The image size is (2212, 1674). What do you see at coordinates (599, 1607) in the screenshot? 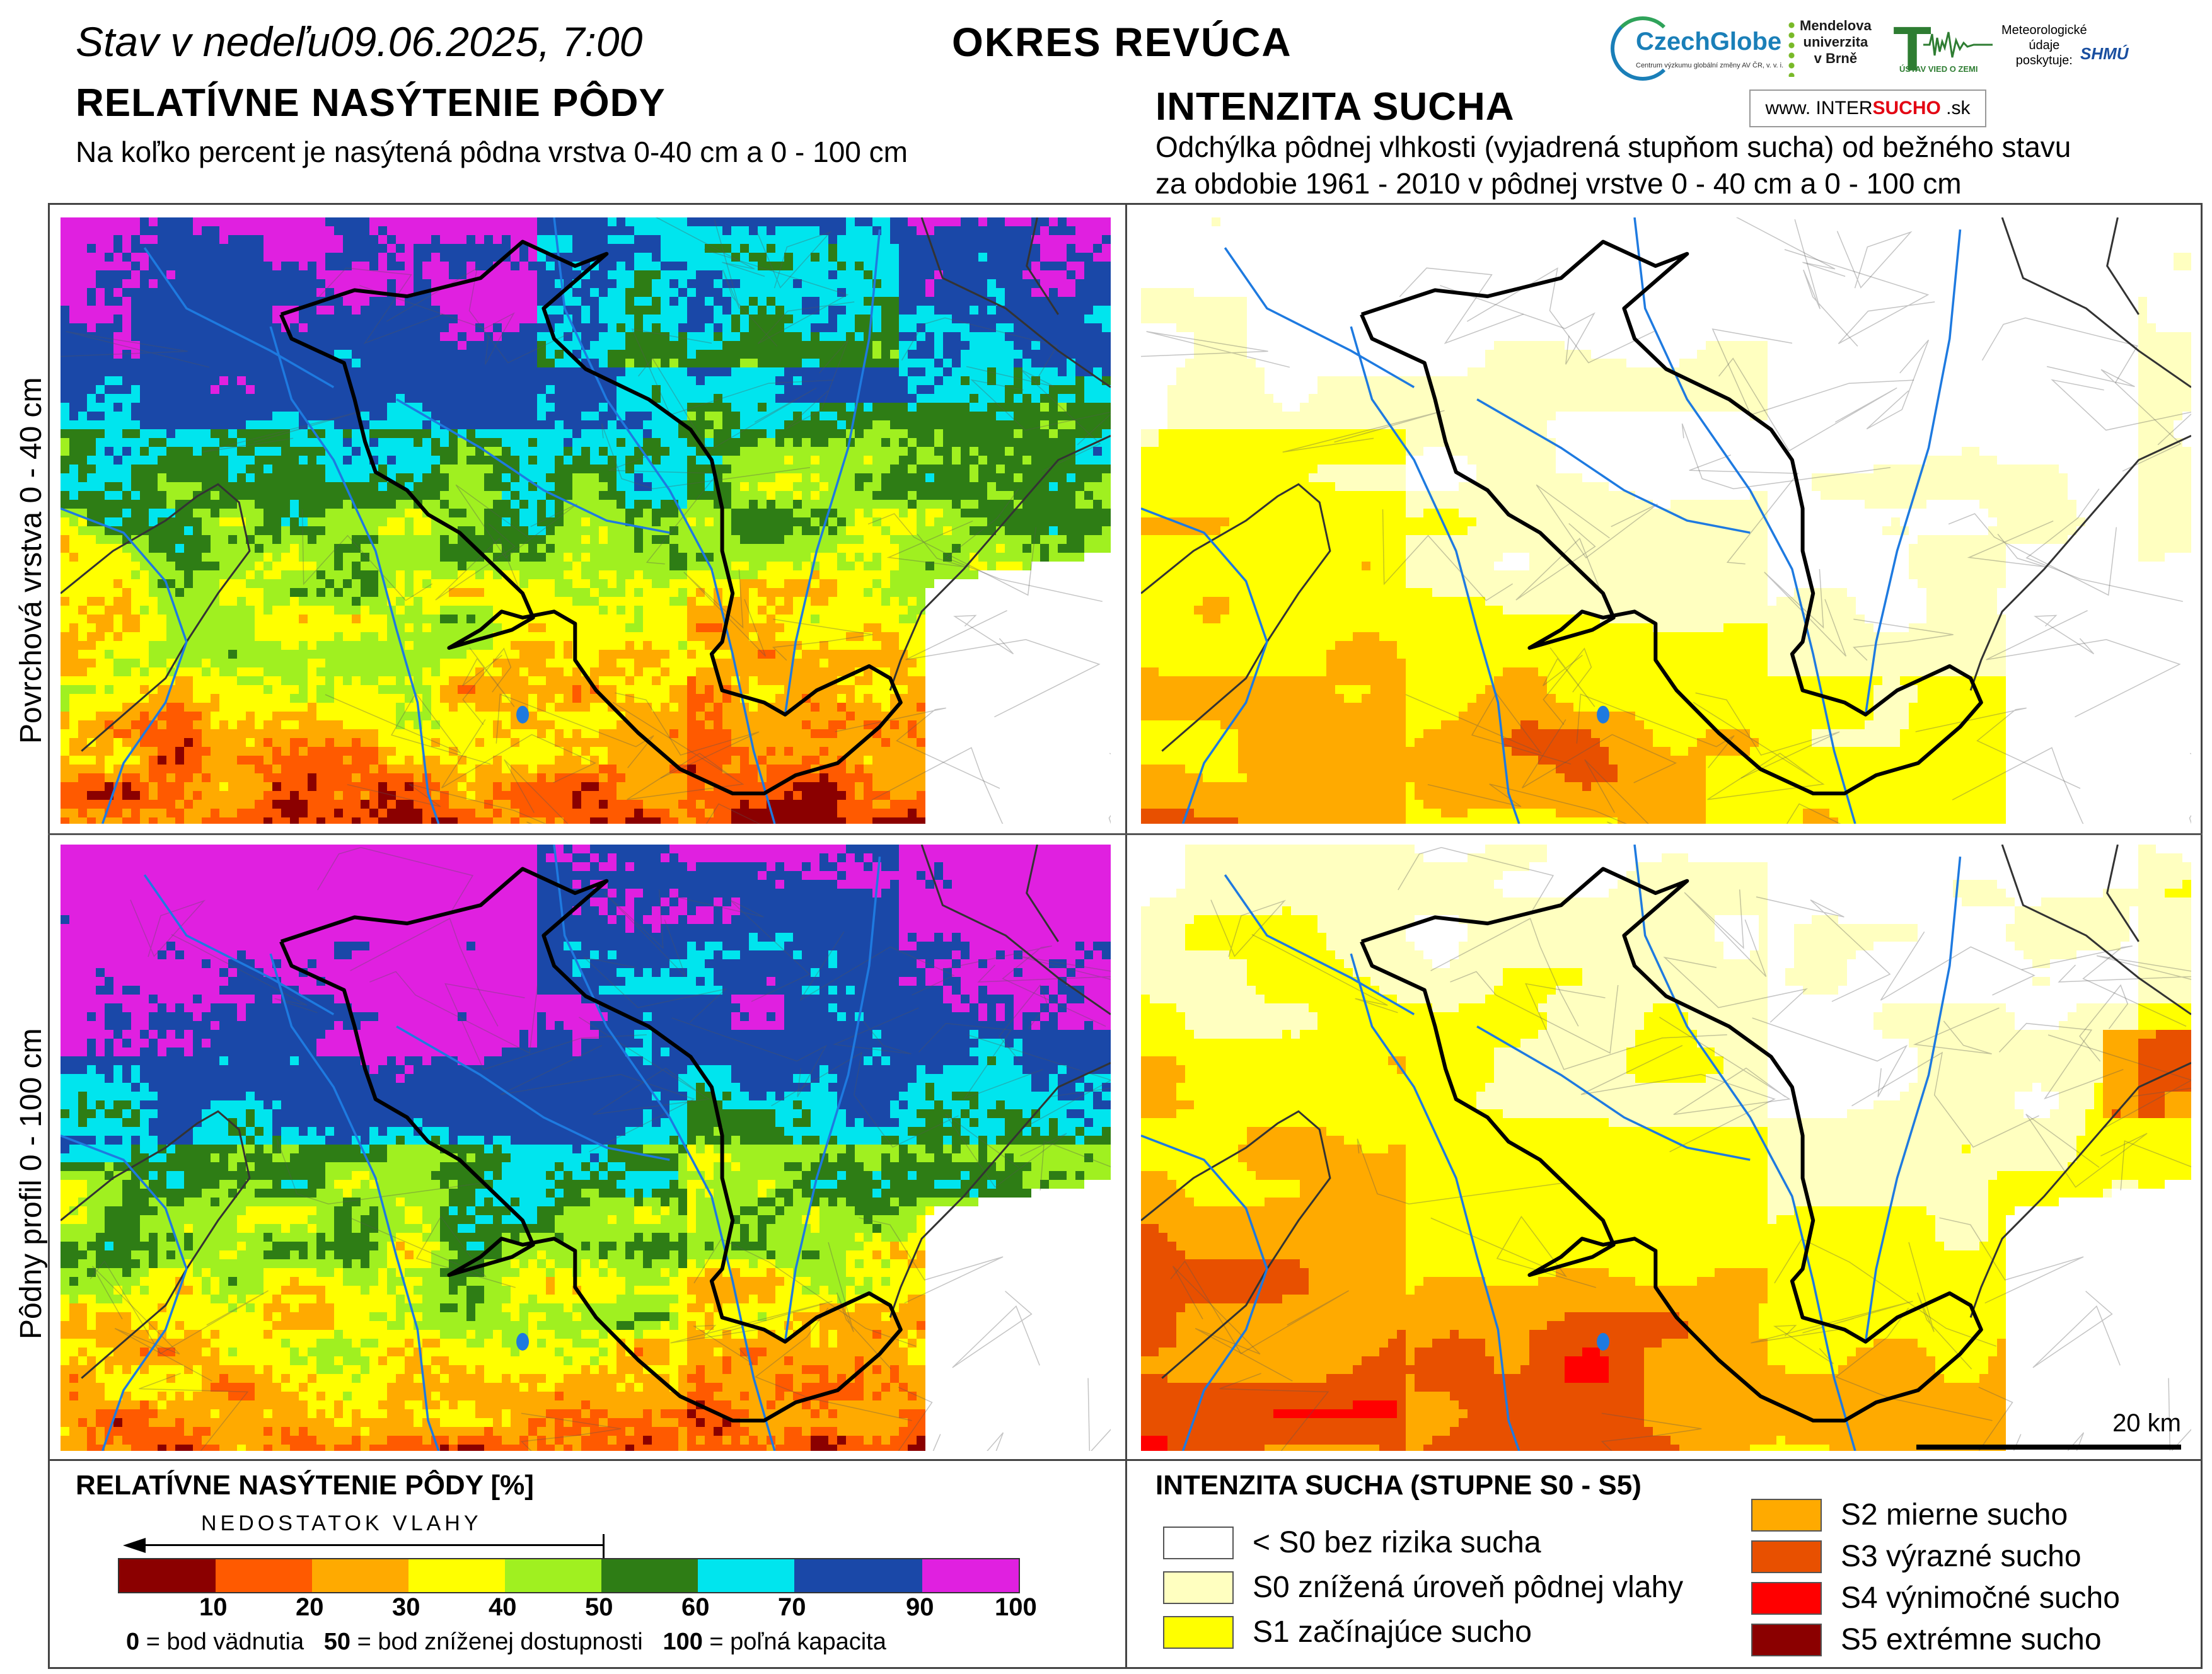
I see `colorbar-tick-50: 50` at bounding box center [599, 1607].